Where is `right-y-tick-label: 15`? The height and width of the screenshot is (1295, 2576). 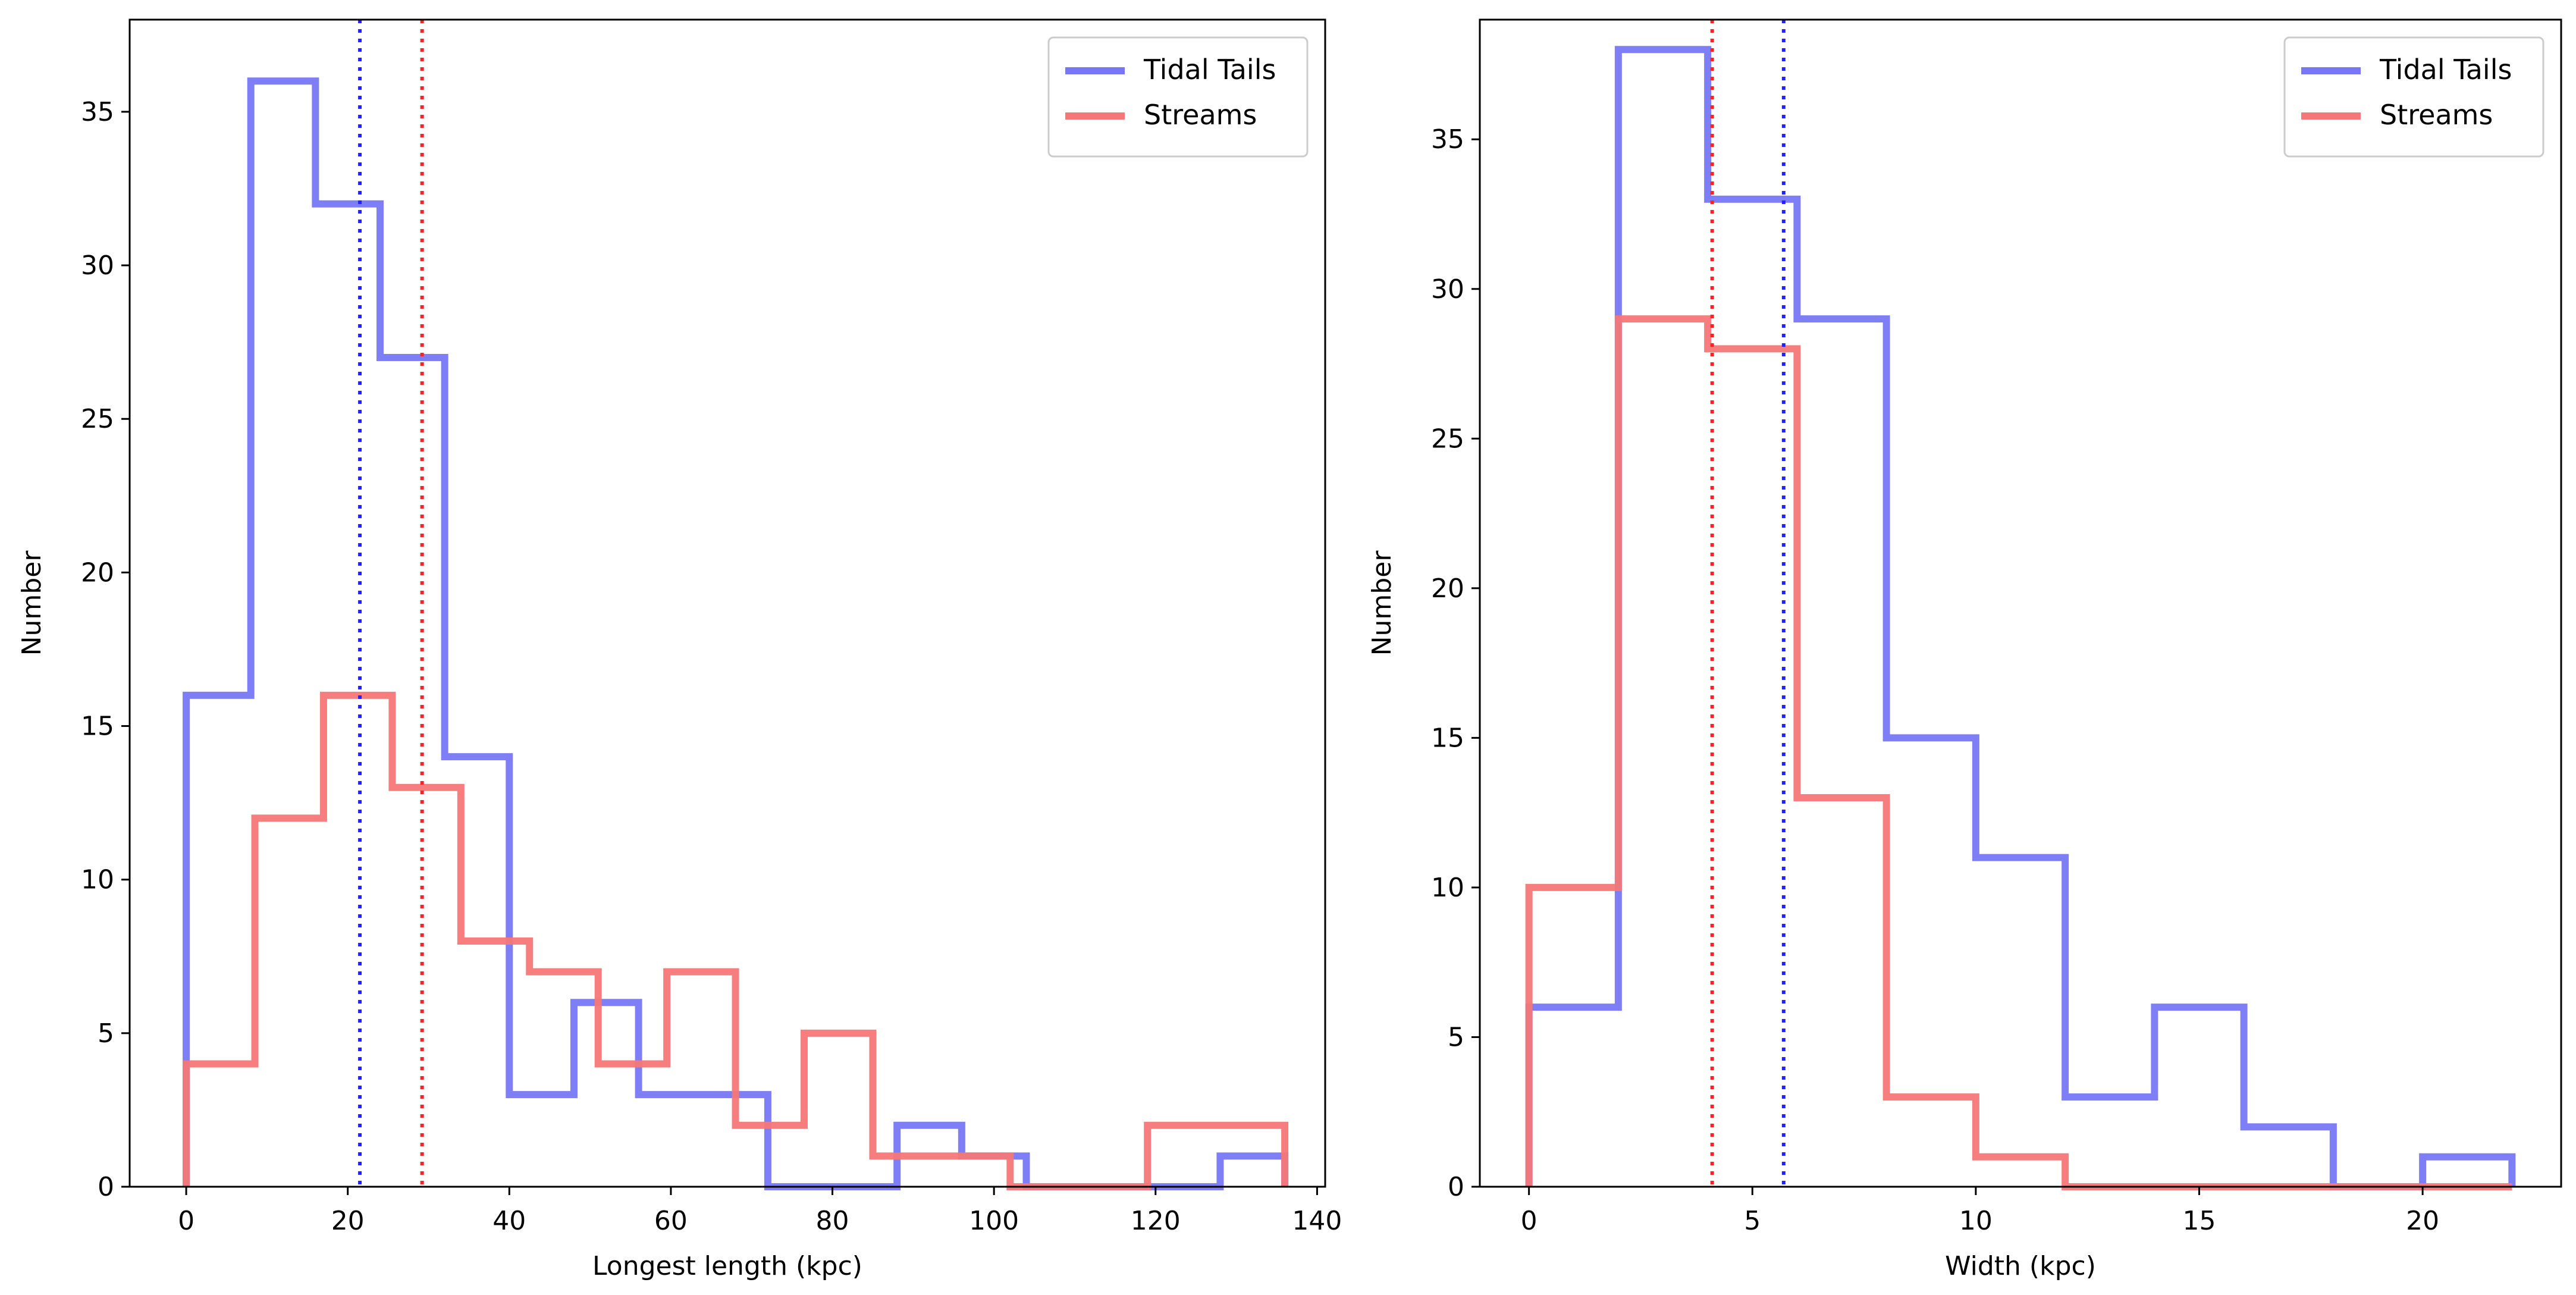
right-y-tick-label: 15 is located at coordinates (1447, 738).